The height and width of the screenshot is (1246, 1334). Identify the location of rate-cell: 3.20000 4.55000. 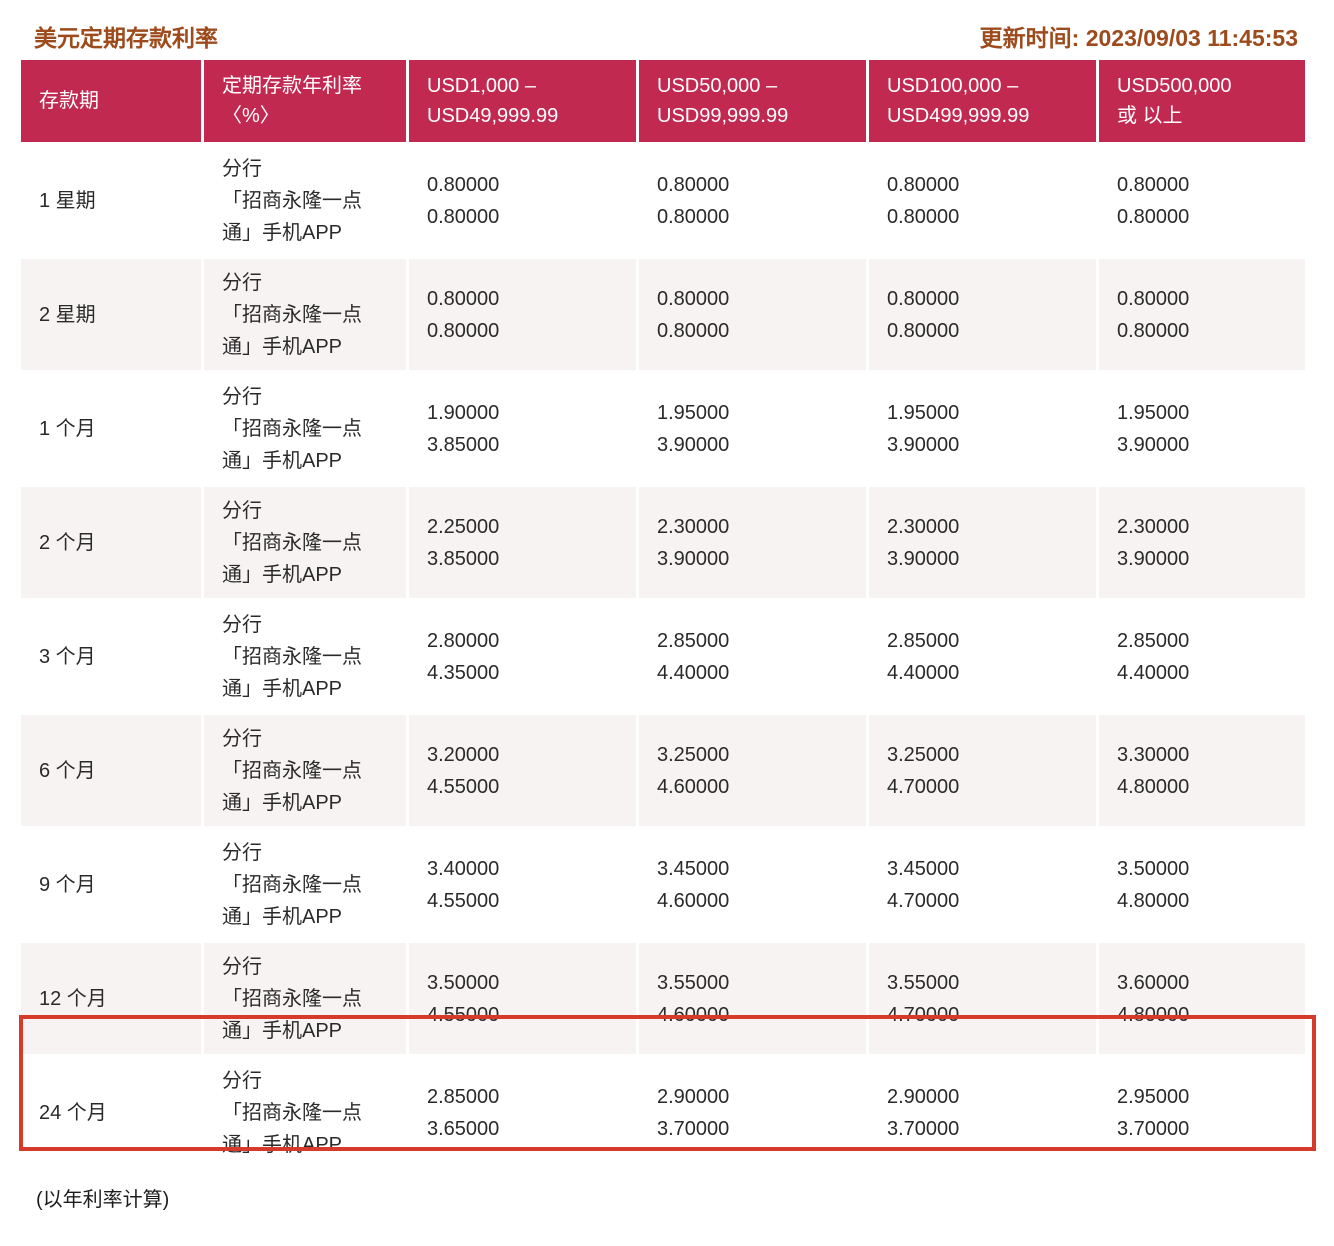
(522, 770).